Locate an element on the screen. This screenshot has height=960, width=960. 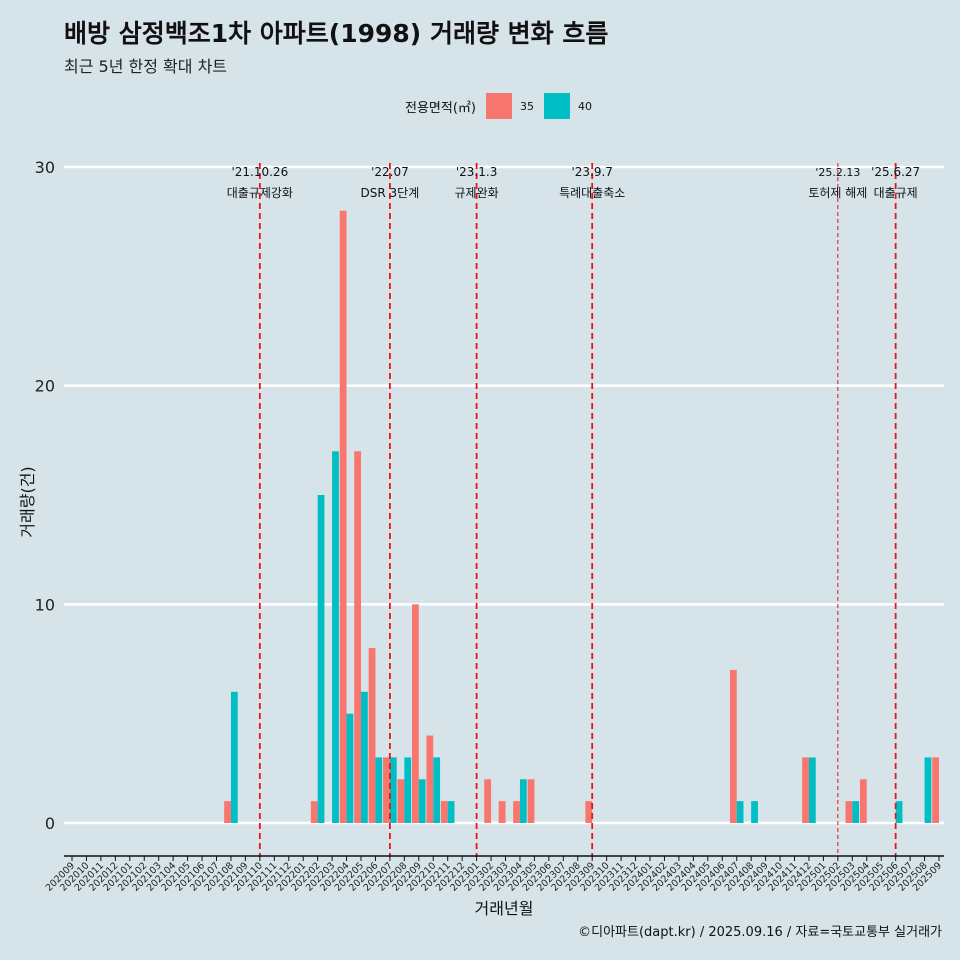
legend-title: 전용면적(㎡) is located at coordinates (440, 108).